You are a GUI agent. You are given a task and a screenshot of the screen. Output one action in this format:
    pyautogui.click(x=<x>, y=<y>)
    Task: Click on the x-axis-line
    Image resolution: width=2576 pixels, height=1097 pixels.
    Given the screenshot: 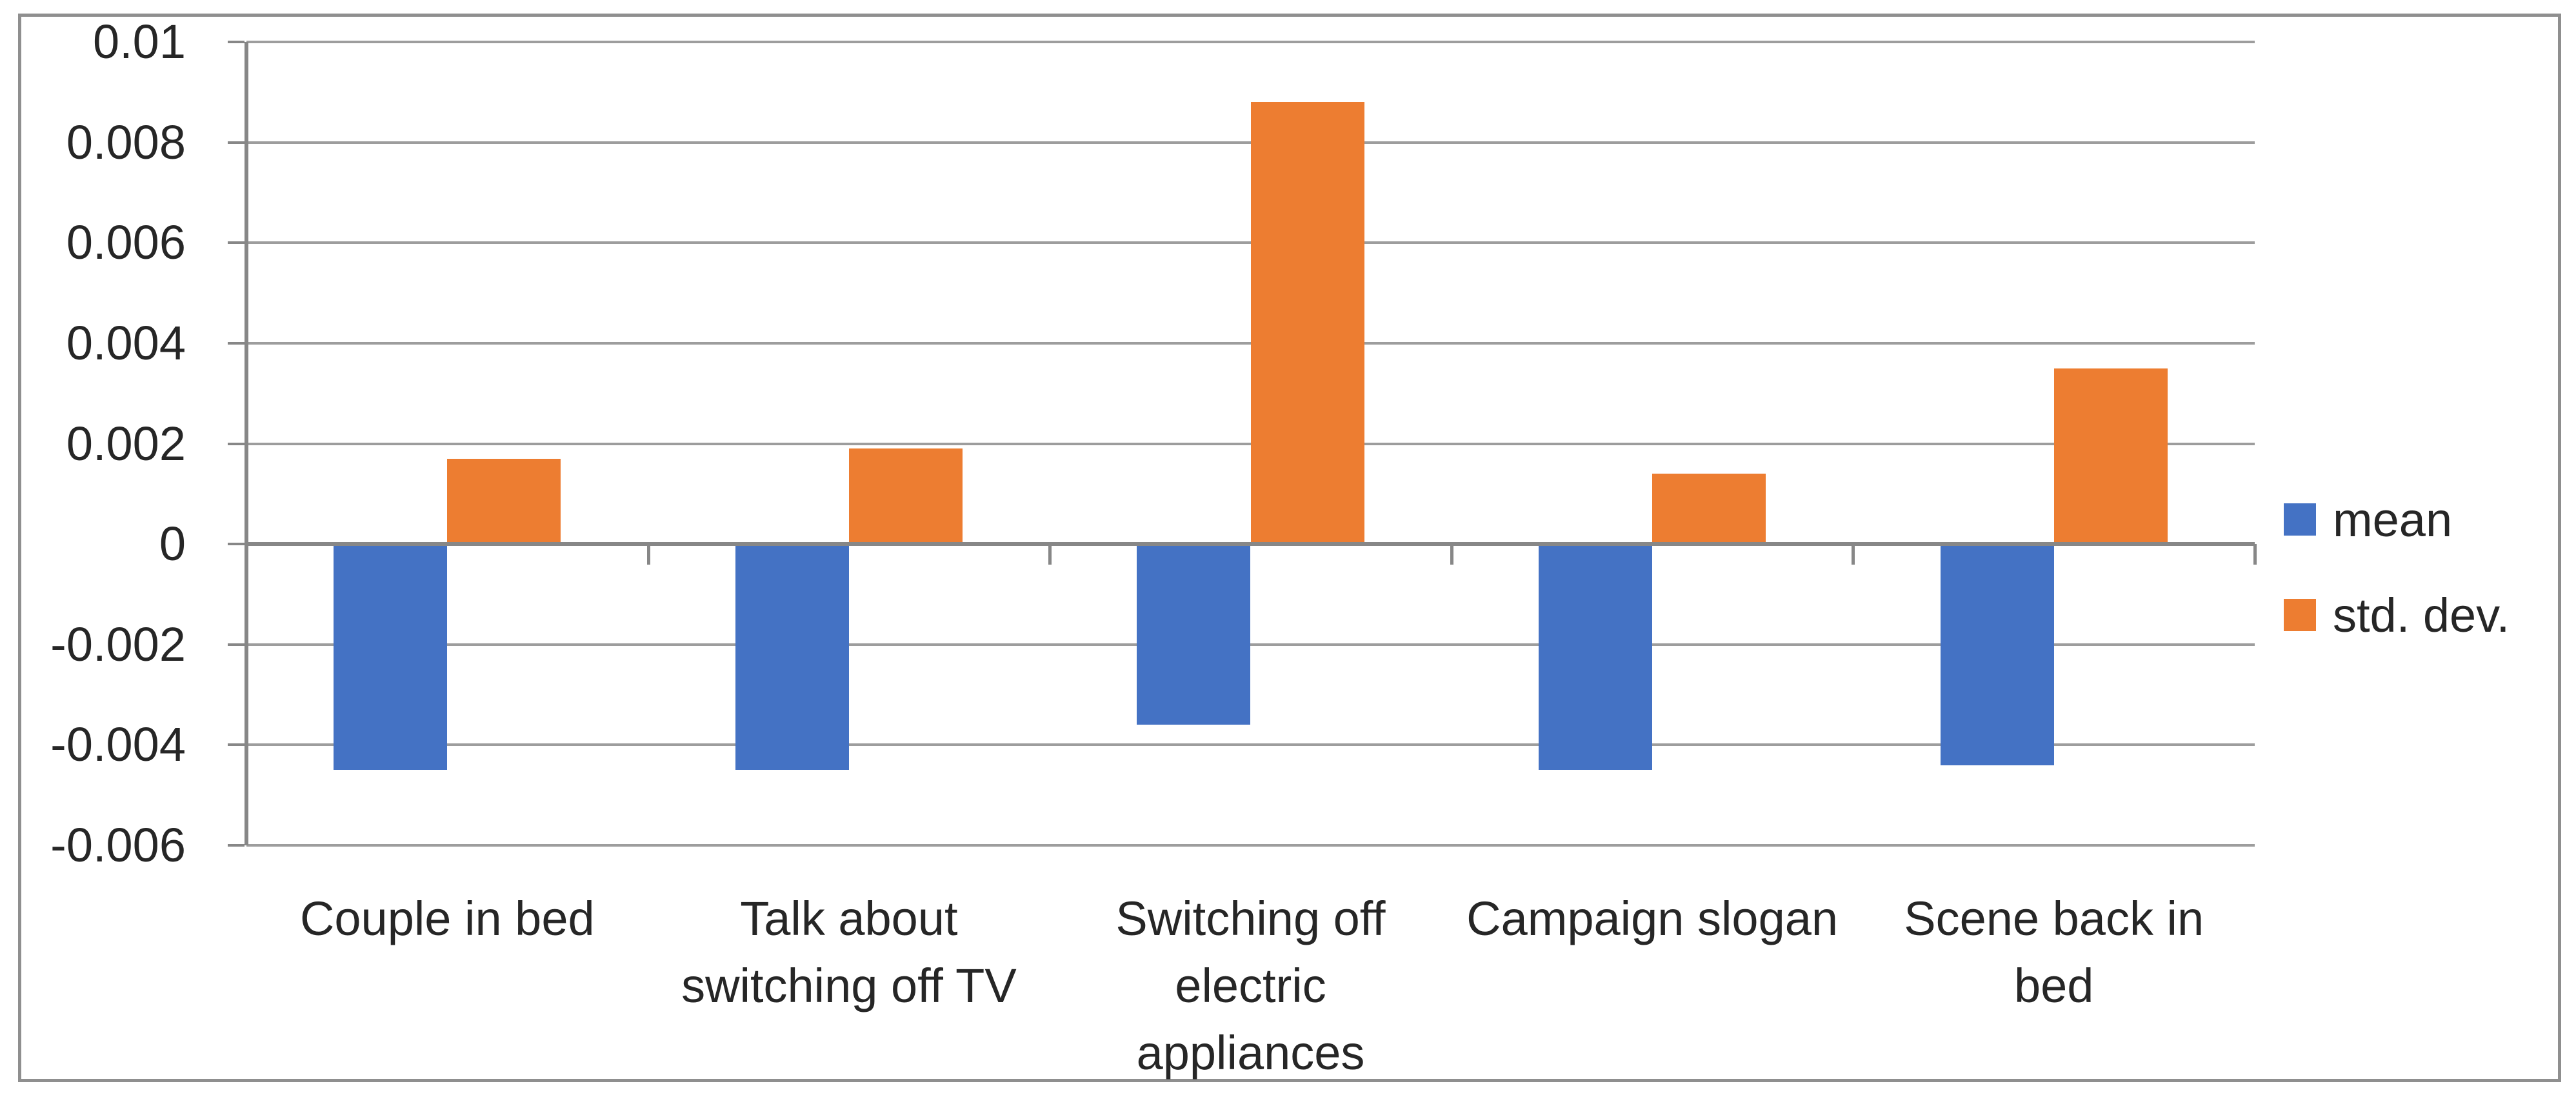 What is the action you would take?
    pyautogui.click(x=1250, y=544)
    